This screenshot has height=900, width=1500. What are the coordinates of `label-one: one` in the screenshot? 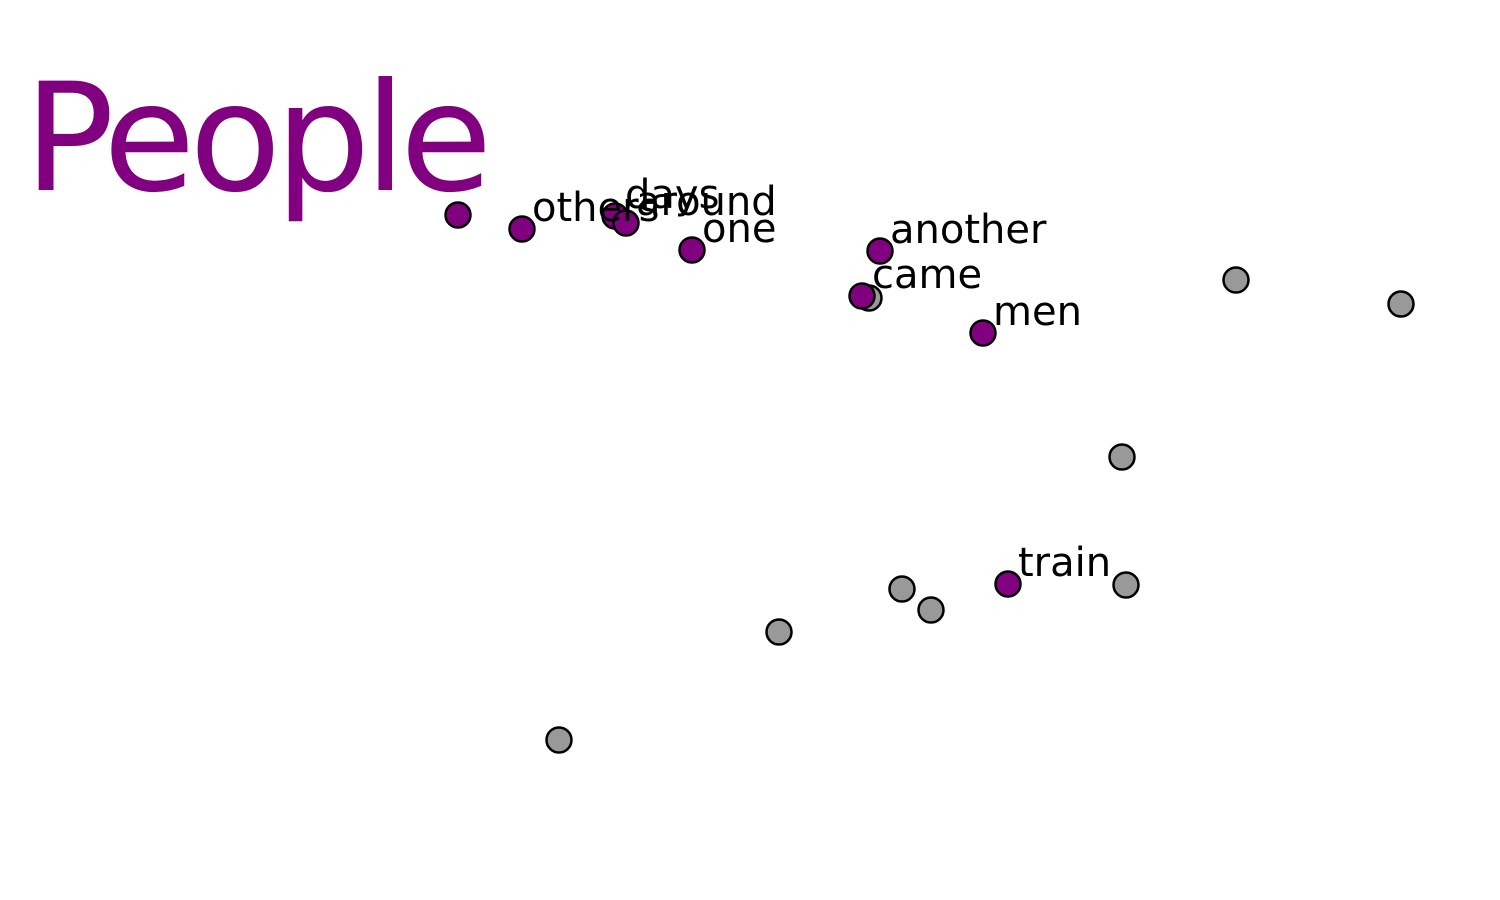 It's located at (739, 229).